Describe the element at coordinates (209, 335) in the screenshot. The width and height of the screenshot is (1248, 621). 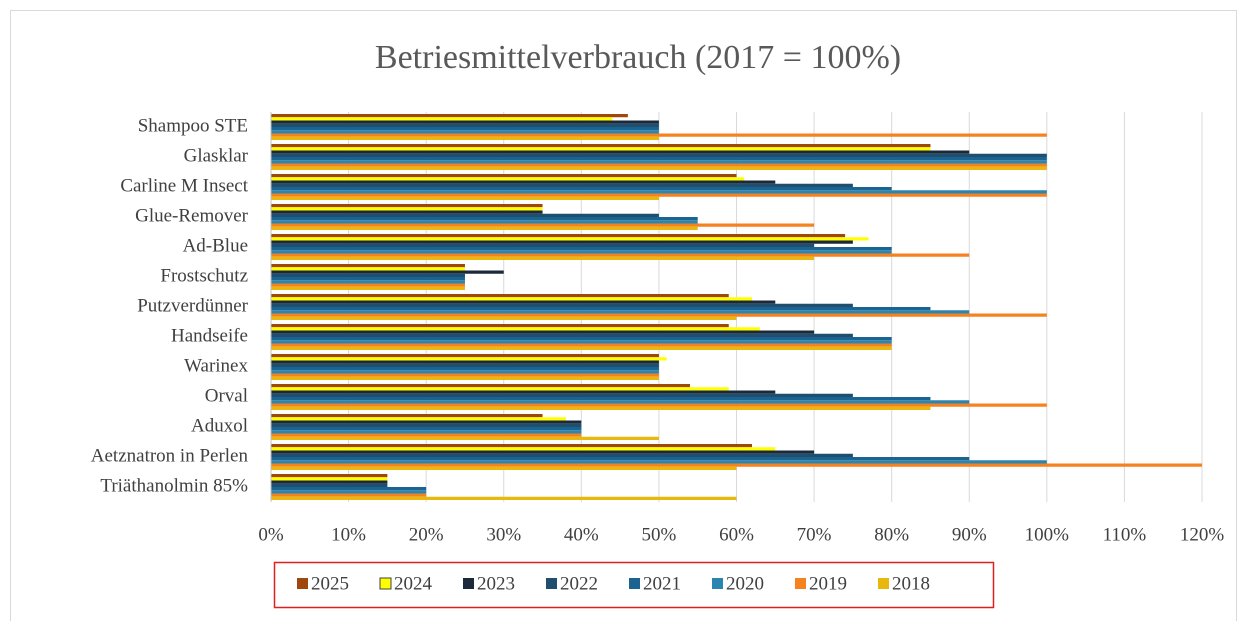
I see `y-tick-label: Handseife` at that location.